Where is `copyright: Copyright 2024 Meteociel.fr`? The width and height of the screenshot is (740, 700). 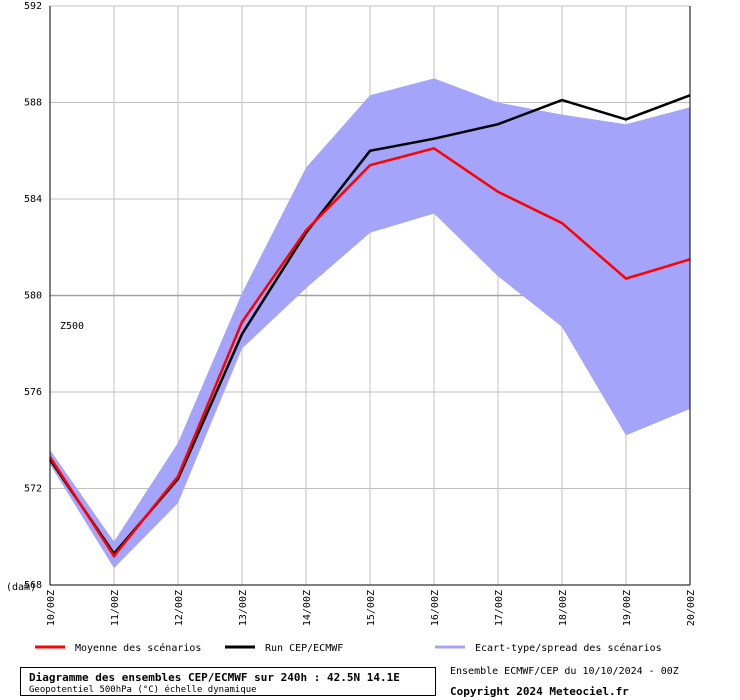 copyright: Copyright 2024 Meteociel.fr is located at coordinates (539, 691).